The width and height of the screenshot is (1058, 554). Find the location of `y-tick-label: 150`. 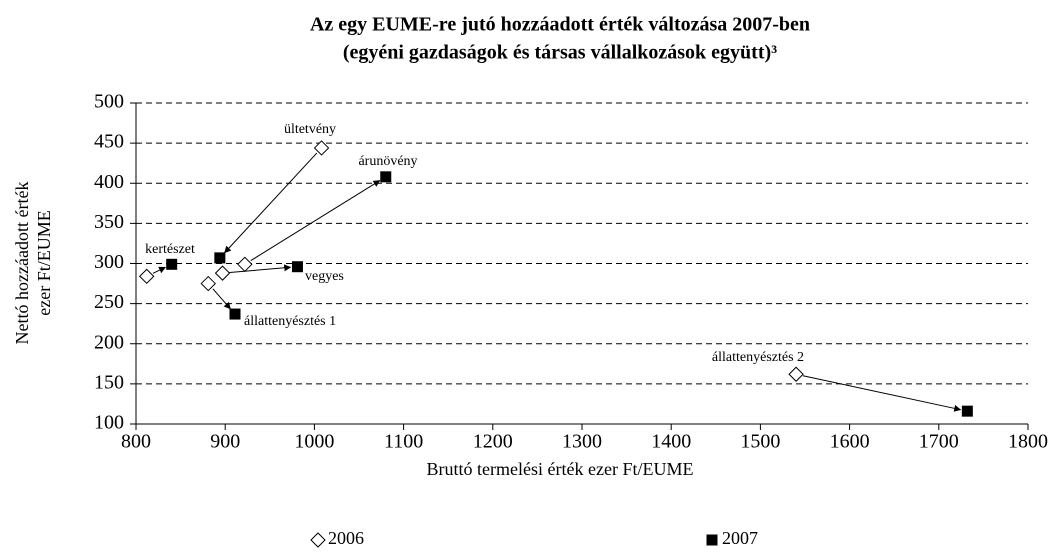

y-tick-label: 150 is located at coordinates (109, 382).